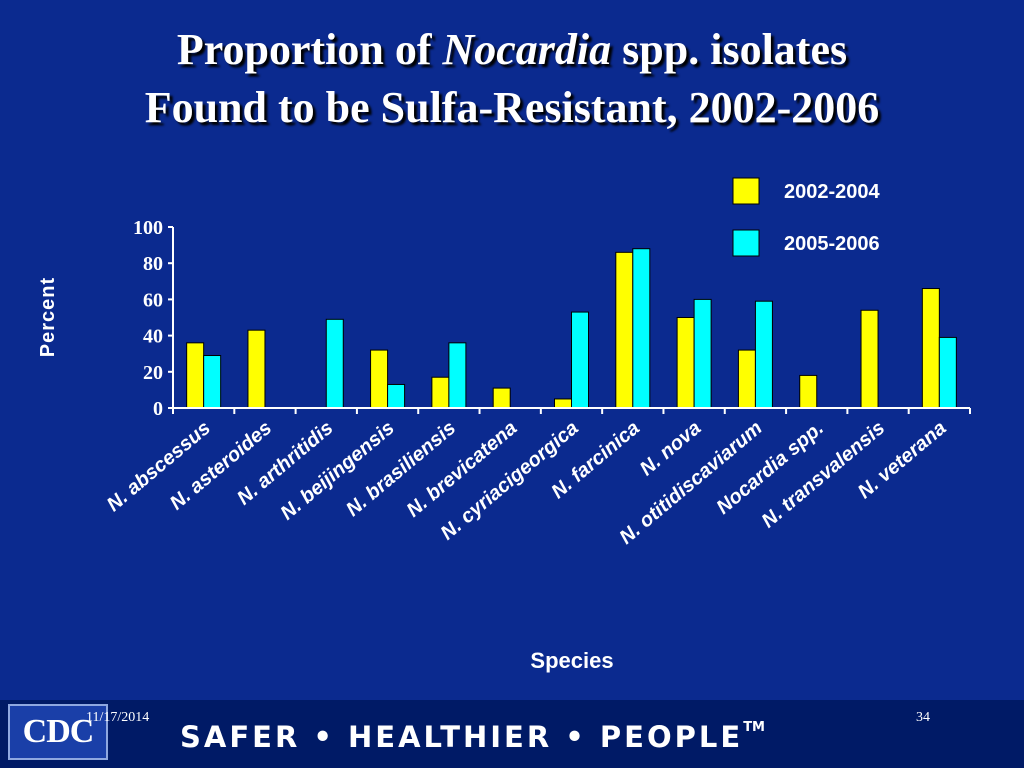  I want to click on slogan-text: SAFER • HEALTHIER • PEOPLE, so click(462, 737).